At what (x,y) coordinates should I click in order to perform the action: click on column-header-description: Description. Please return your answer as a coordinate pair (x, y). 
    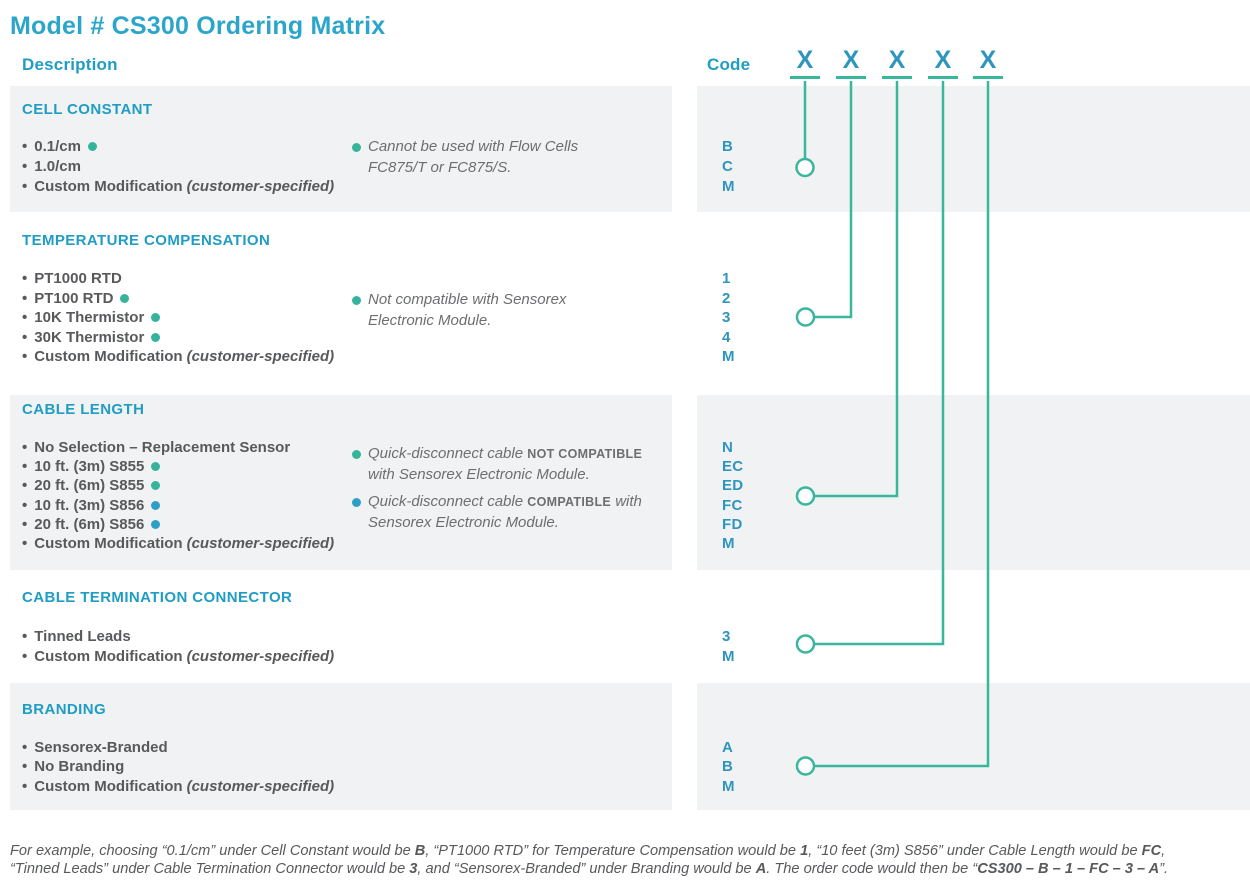
    Looking at the image, I should click on (70, 64).